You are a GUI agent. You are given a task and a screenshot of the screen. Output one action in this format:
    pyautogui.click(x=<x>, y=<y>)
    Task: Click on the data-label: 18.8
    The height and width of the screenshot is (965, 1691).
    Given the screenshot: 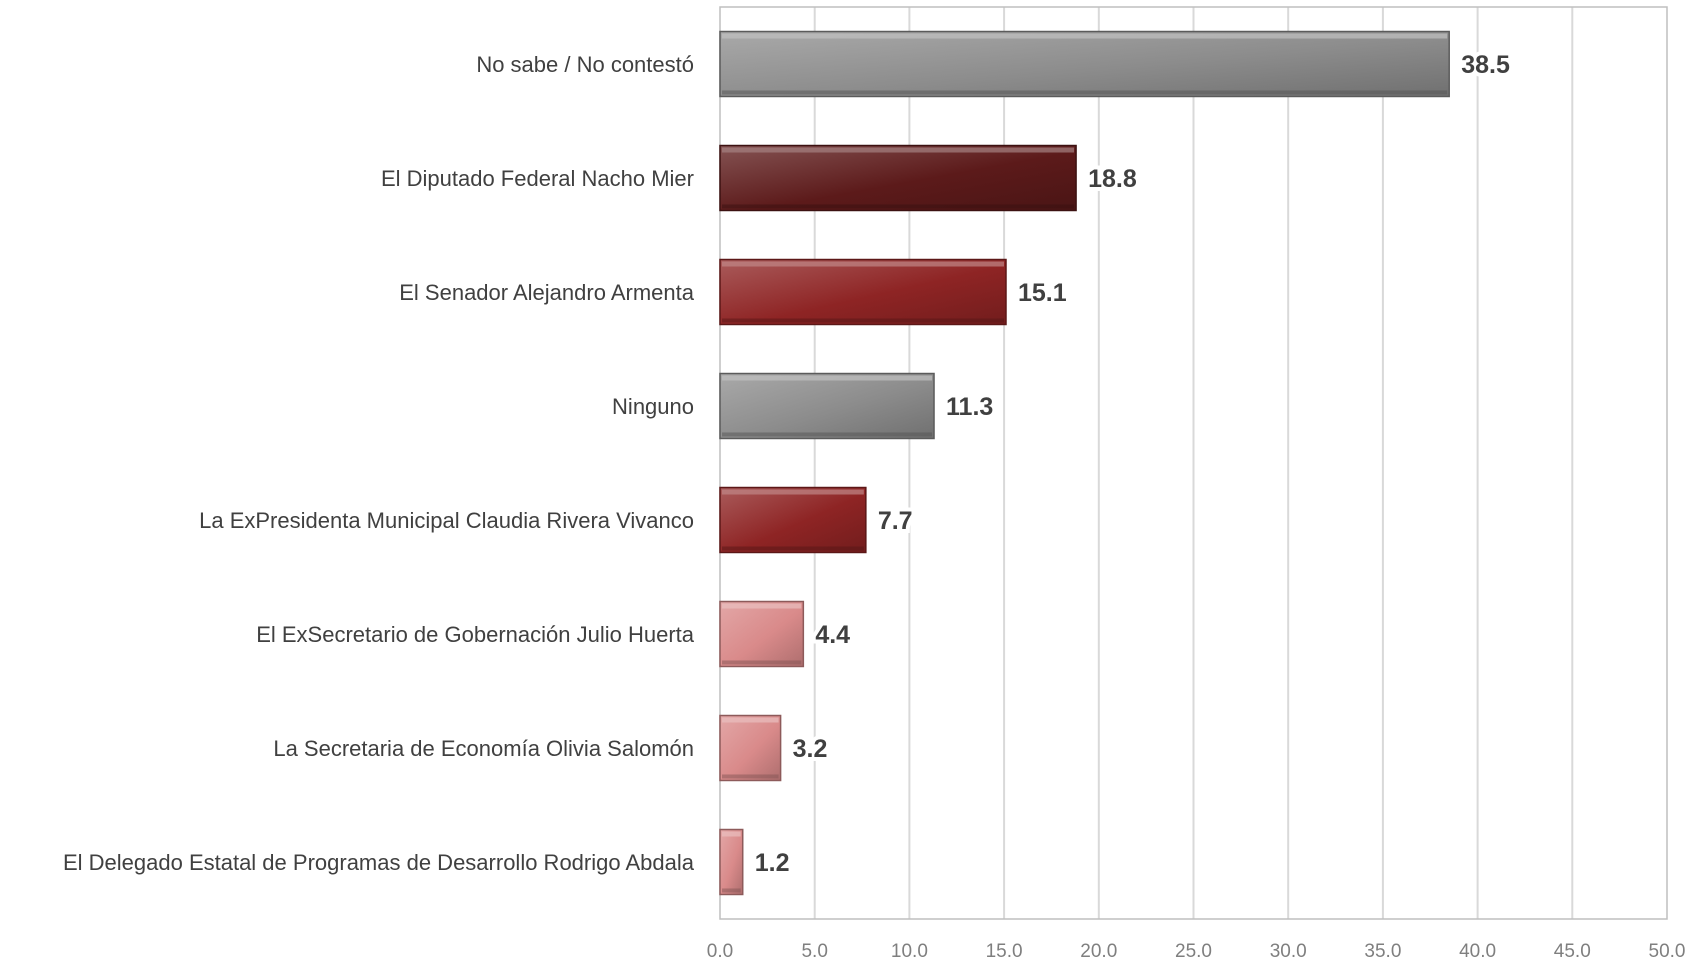 What is the action you would take?
    pyautogui.click(x=1112, y=179)
    